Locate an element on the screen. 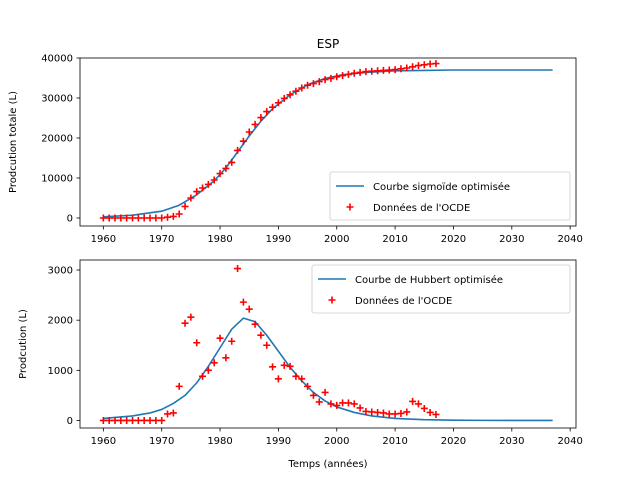  legend-marker-swatch is located at coordinates (332, 300).